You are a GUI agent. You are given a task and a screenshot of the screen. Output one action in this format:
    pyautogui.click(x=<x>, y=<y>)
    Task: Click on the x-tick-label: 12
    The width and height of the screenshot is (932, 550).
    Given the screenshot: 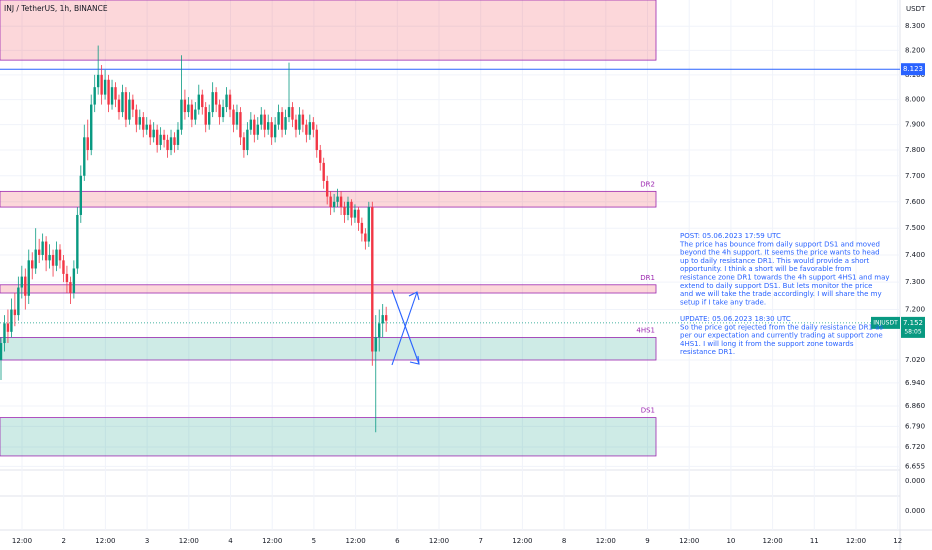 What is the action you would take?
    pyautogui.click(x=897, y=541)
    